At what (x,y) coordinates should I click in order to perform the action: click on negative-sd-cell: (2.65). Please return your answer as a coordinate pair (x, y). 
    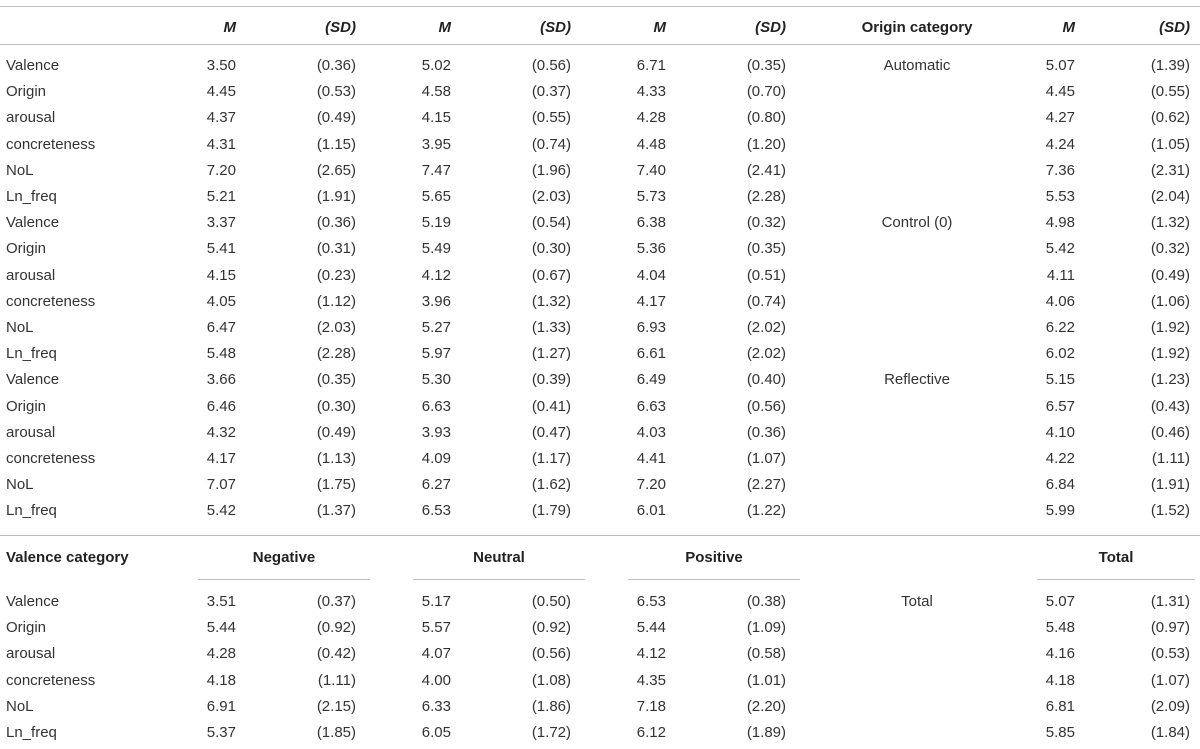
    Looking at the image, I should click on (336, 170).